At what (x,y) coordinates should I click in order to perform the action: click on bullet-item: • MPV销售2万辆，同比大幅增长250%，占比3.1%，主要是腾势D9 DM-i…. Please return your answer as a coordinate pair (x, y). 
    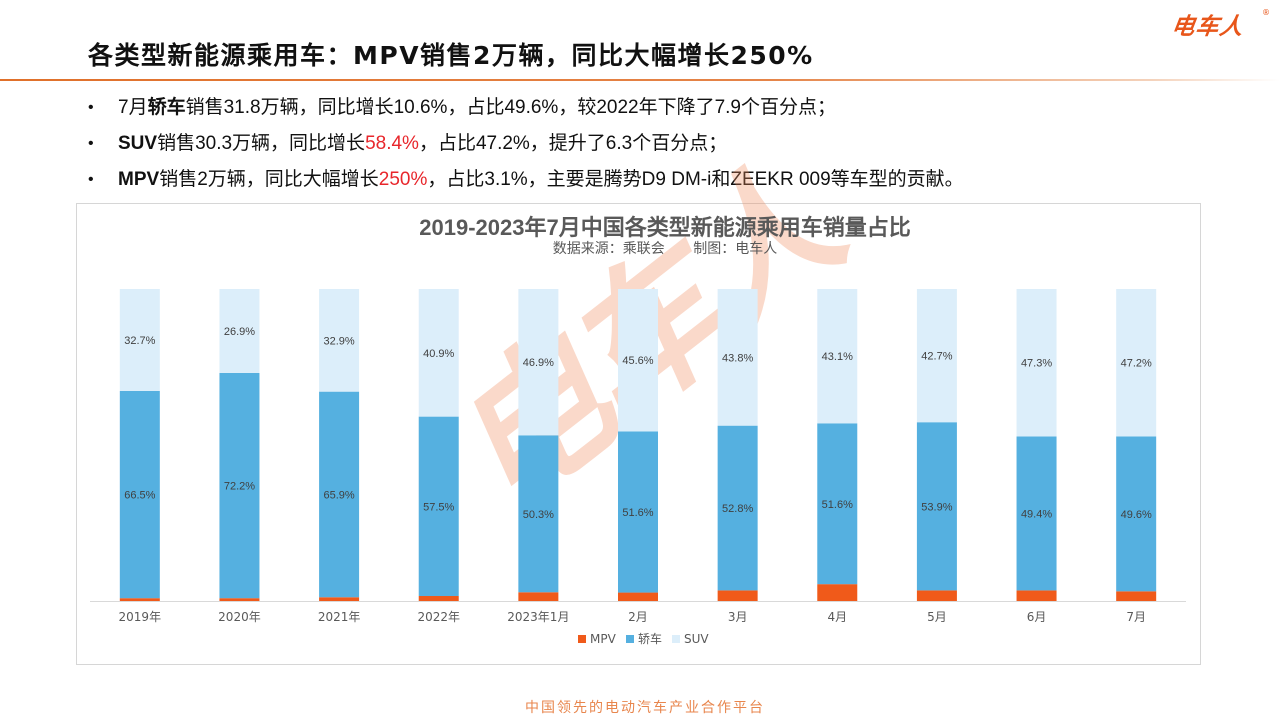
    Looking at the image, I should click on (526, 180).